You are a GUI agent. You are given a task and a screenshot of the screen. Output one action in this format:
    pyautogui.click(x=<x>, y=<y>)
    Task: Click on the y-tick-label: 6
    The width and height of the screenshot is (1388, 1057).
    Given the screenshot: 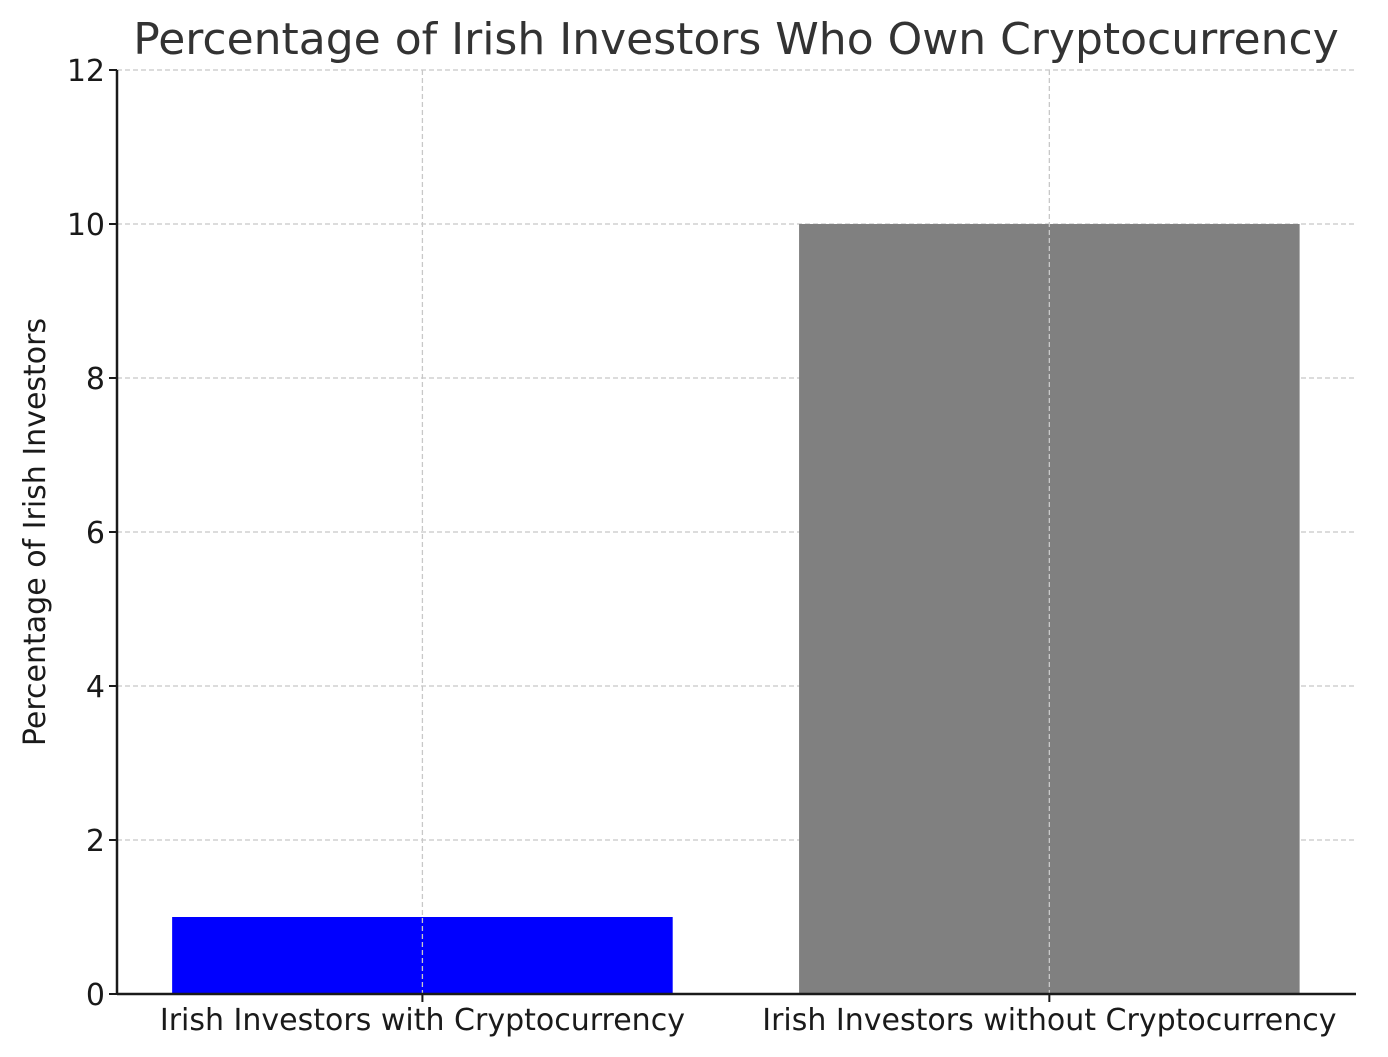 What is the action you would take?
    pyautogui.click(x=95, y=533)
    